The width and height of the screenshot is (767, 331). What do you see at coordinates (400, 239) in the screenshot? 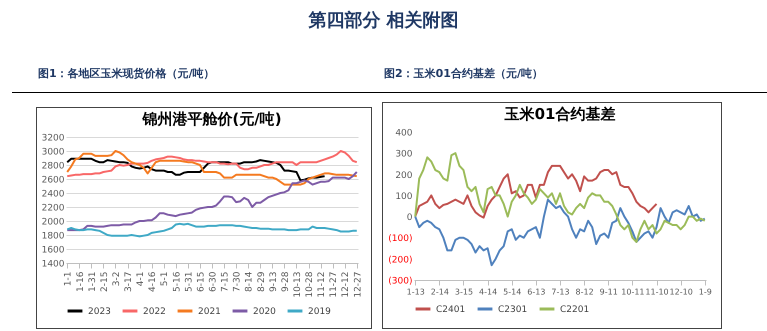
I see `y-tick-label: (100)` at bounding box center [400, 239].